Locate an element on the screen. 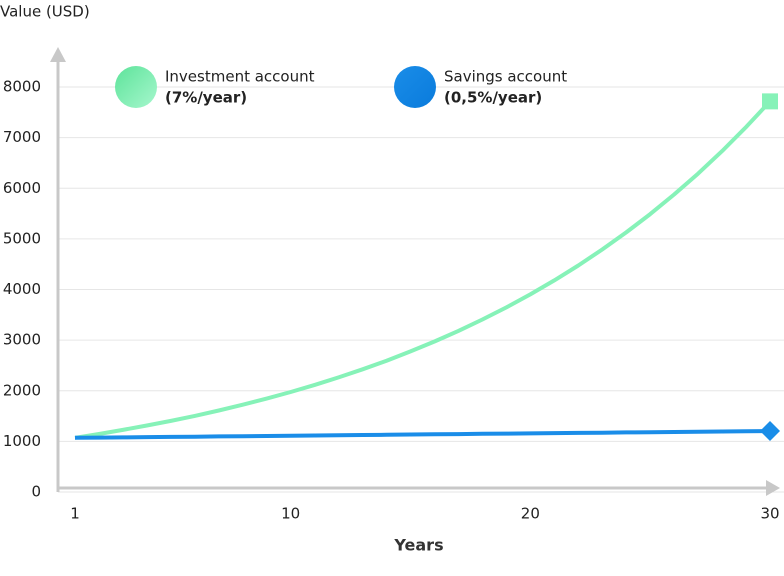  y-tick-label: 5000 is located at coordinates (22, 238).